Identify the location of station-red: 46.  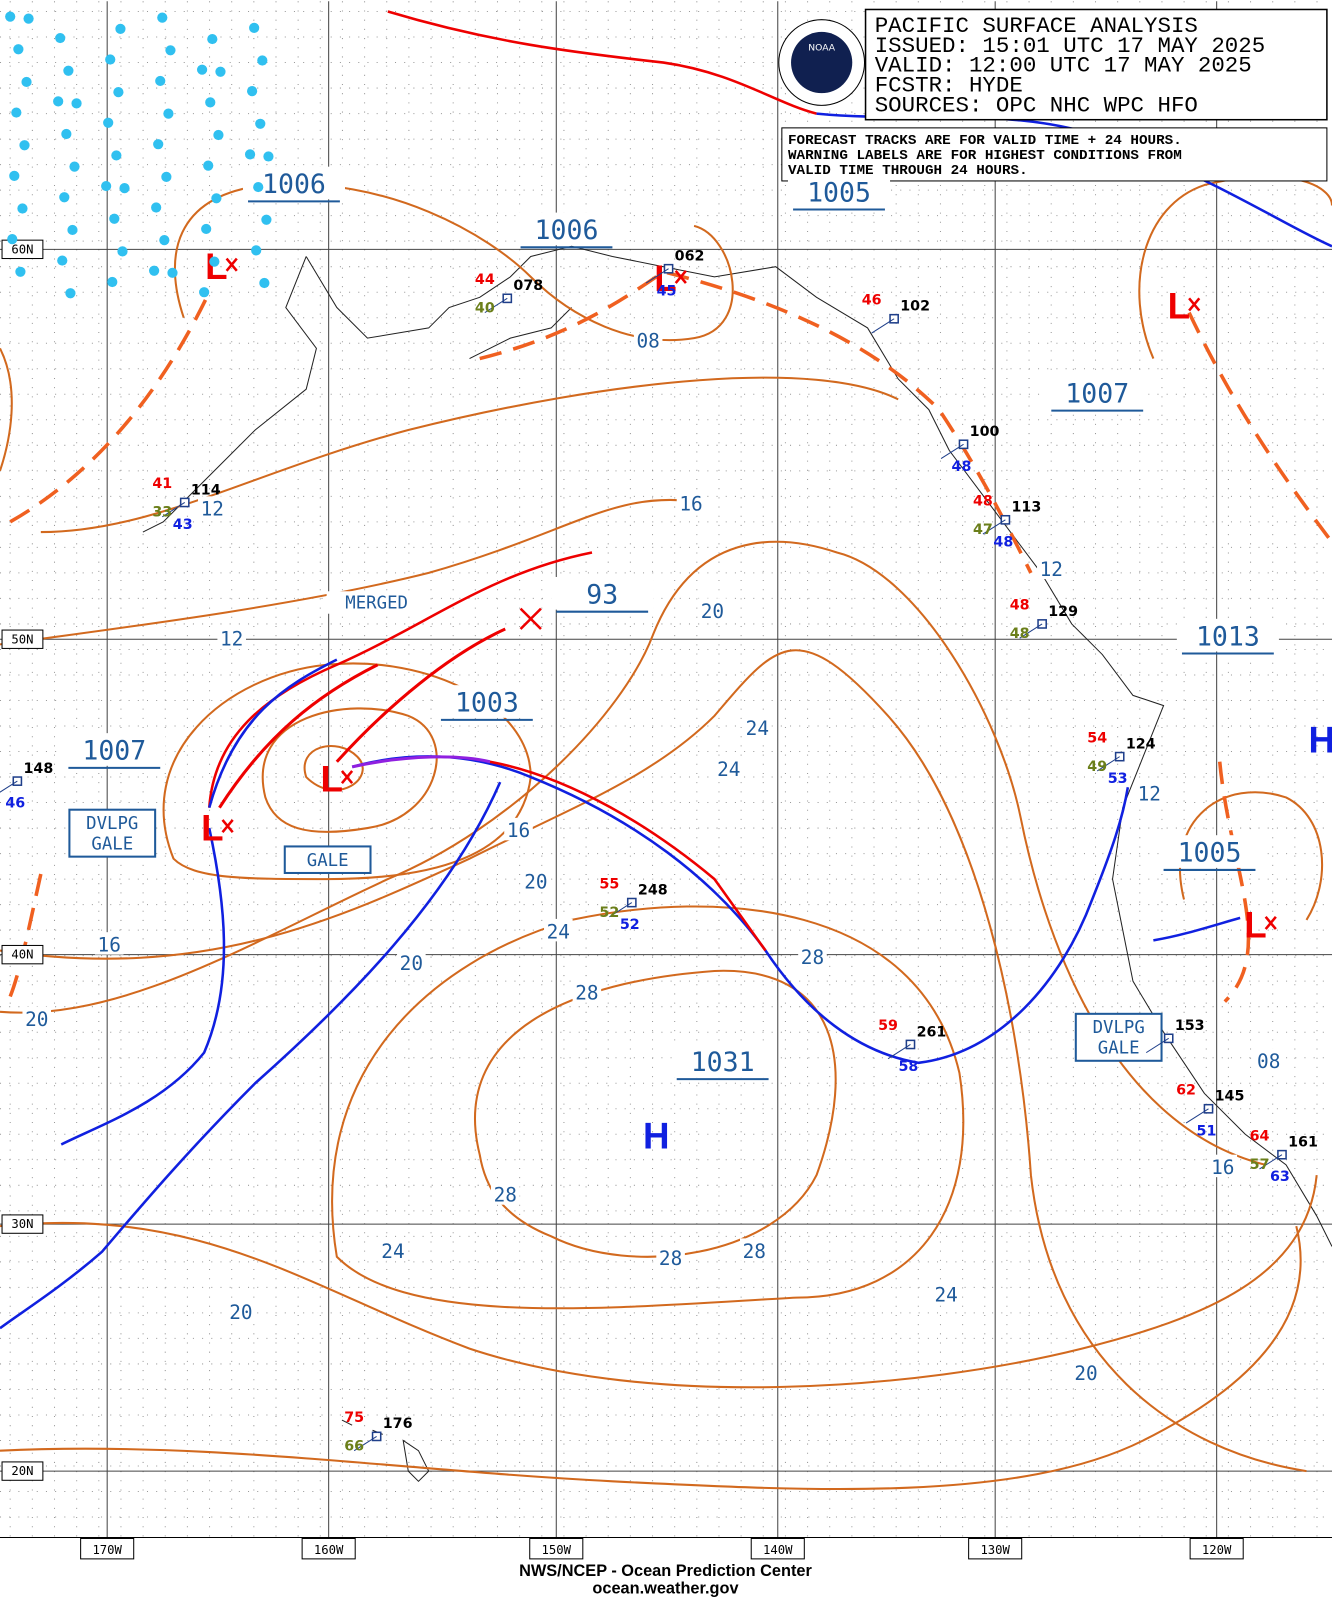
(872, 300).